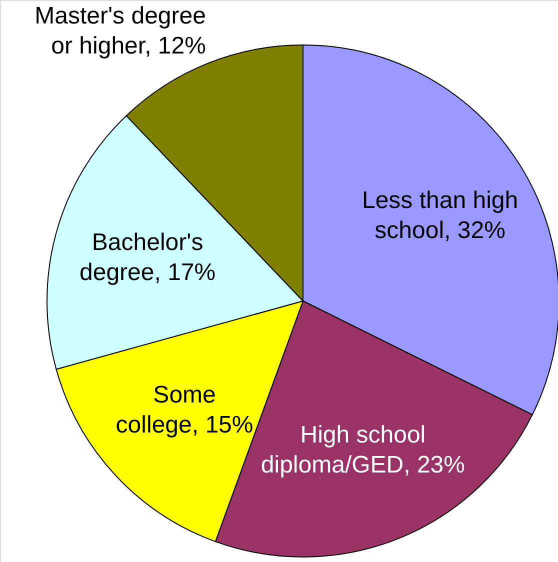 The image size is (558, 562). What do you see at coordinates (185, 409) in the screenshot?
I see `slice-label: Some college, 15%` at bounding box center [185, 409].